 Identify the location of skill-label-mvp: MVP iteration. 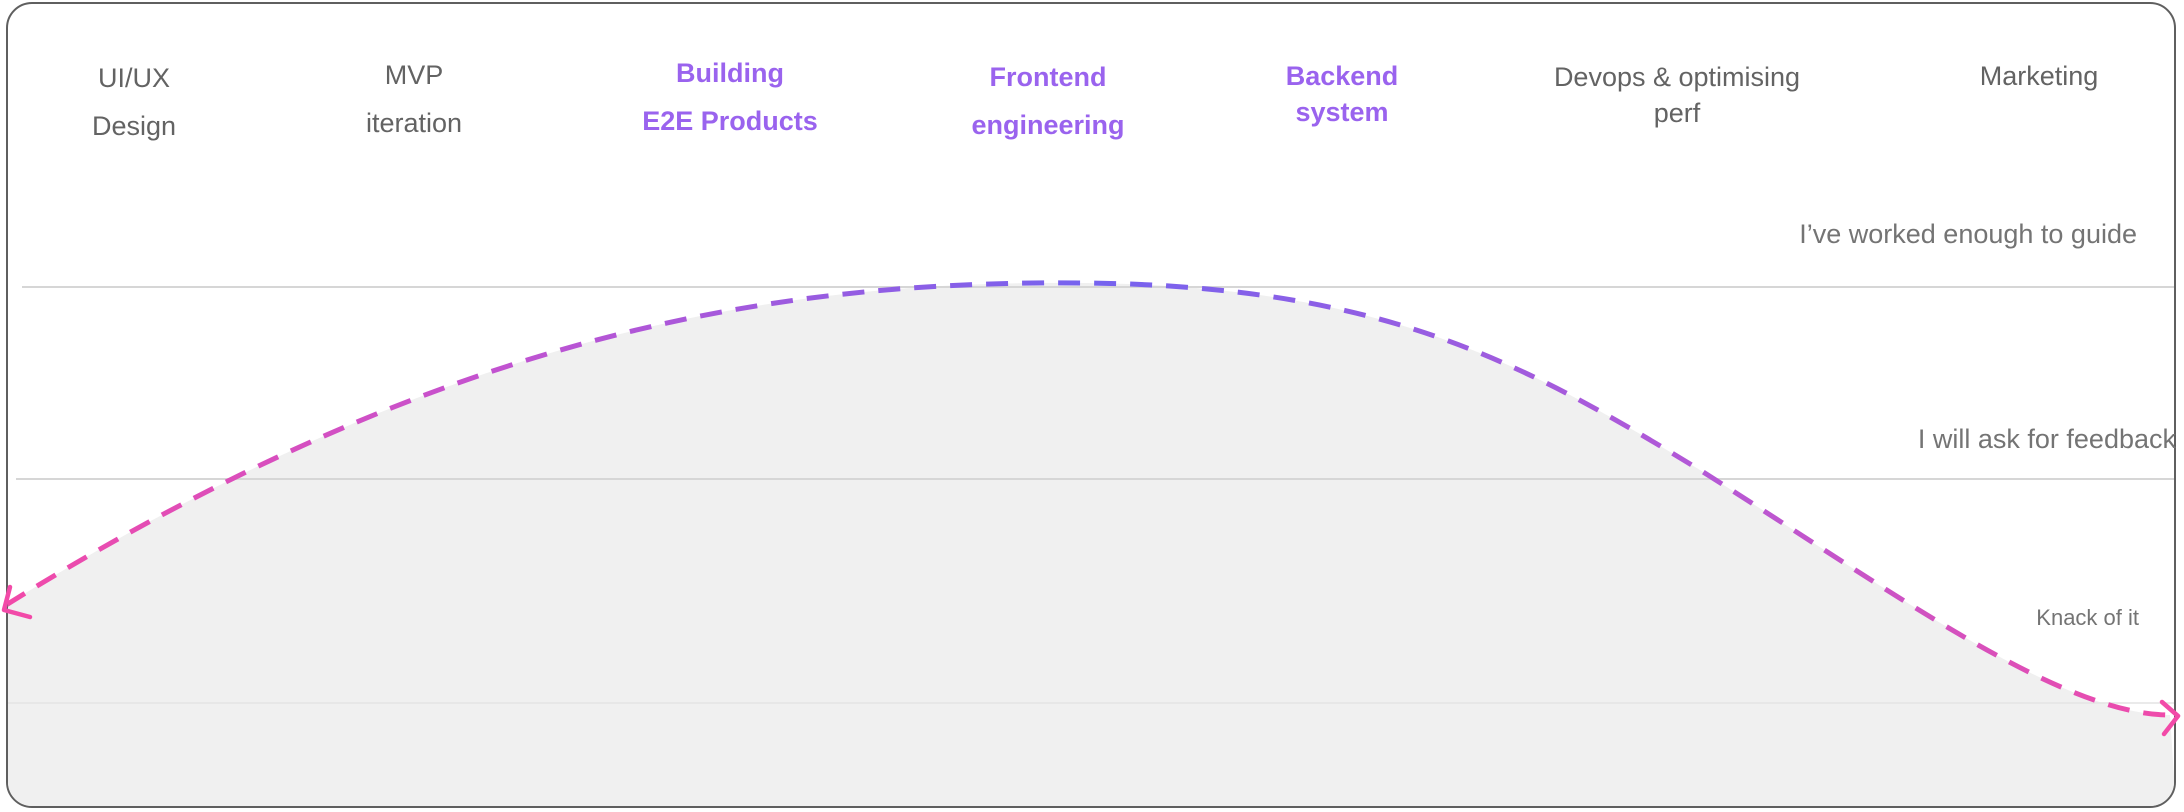
(414, 99).